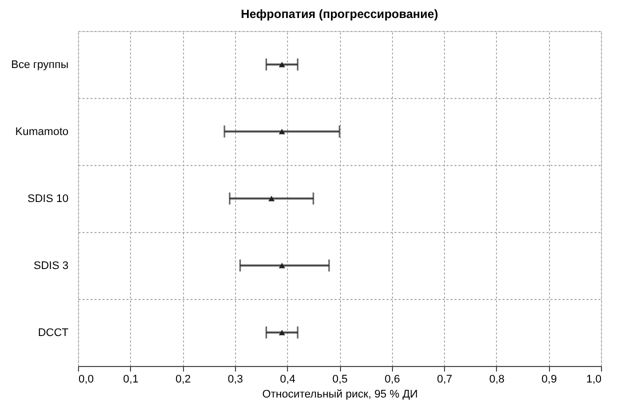 The image size is (620, 405). Describe the element at coordinates (339, 14) in the screenshot. I see `chart-title: Нефропатия (прогрессирование)` at that location.